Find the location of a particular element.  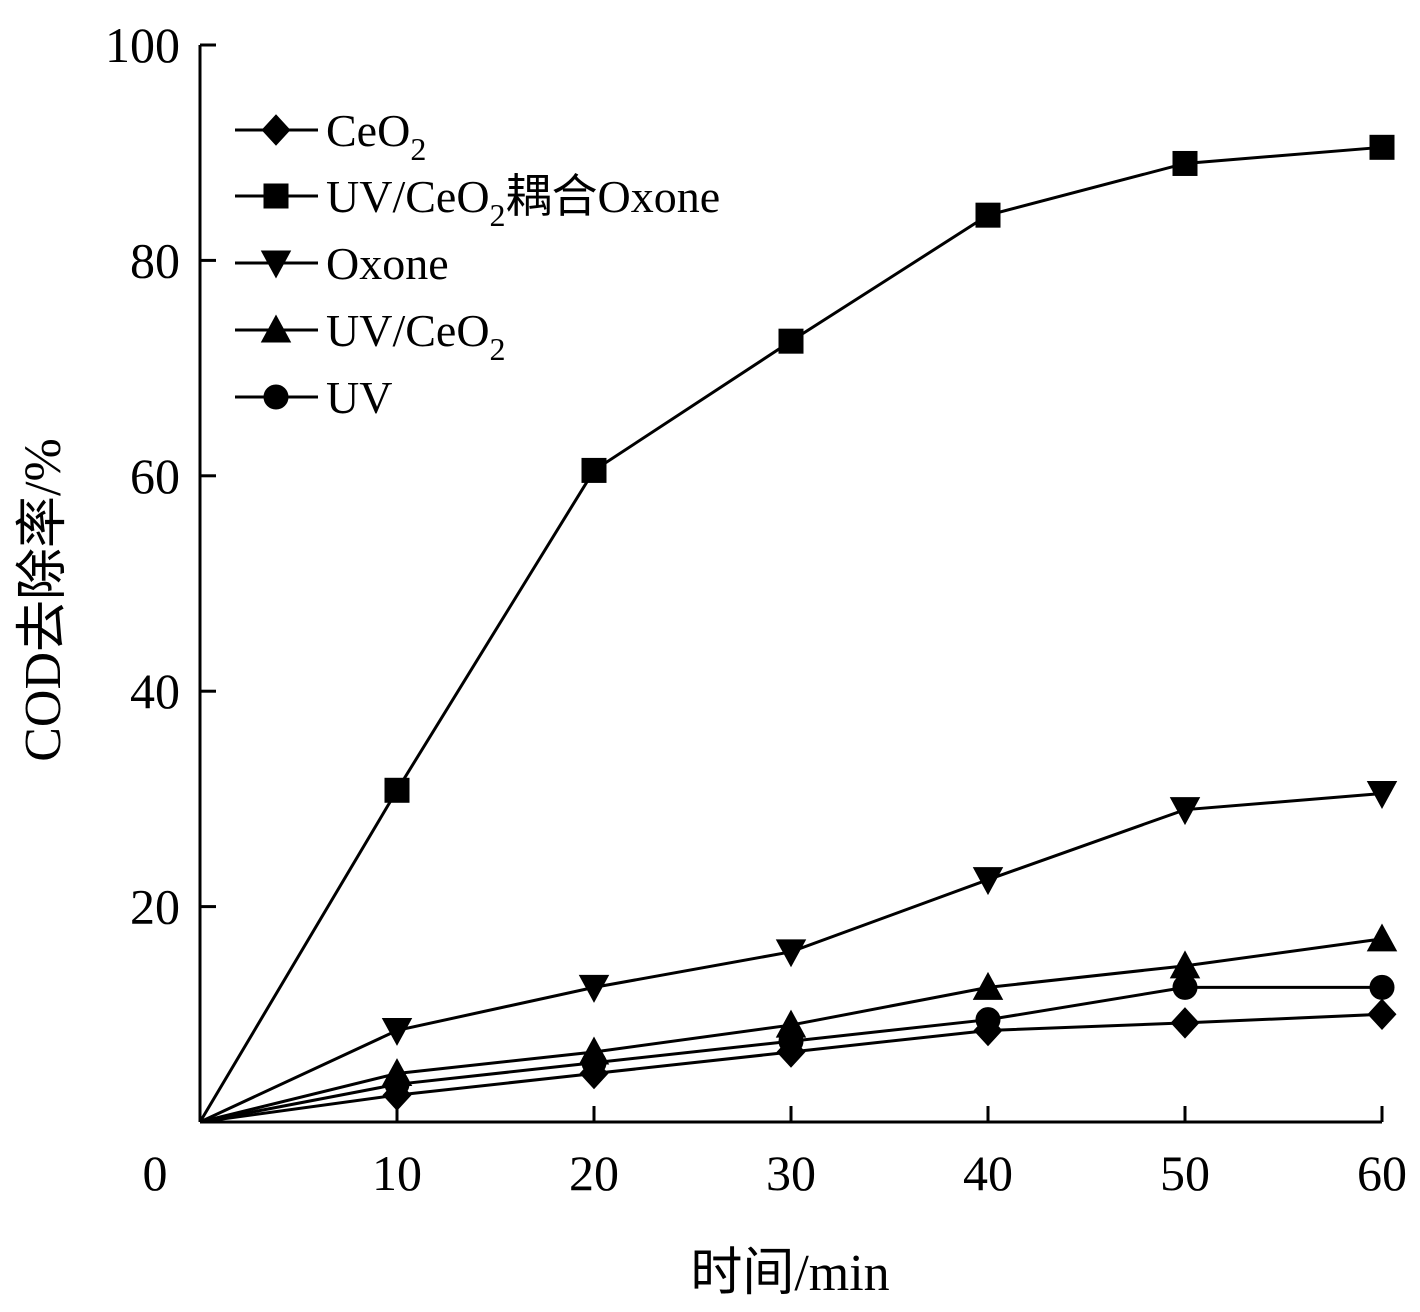

y-axis-label: COD去除率/% is located at coordinates (43, 600).